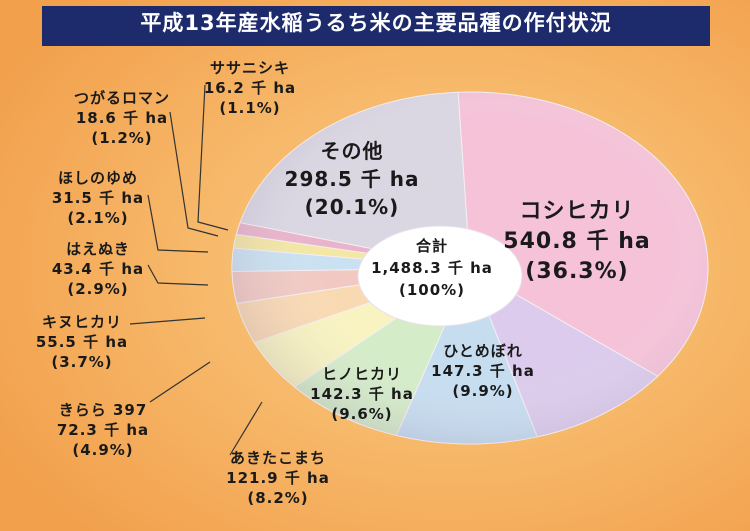 This screenshot has width=750, height=531. What do you see at coordinates (98, 198) in the screenshot?
I see `value-label: 31.5 千 ha` at bounding box center [98, 198].